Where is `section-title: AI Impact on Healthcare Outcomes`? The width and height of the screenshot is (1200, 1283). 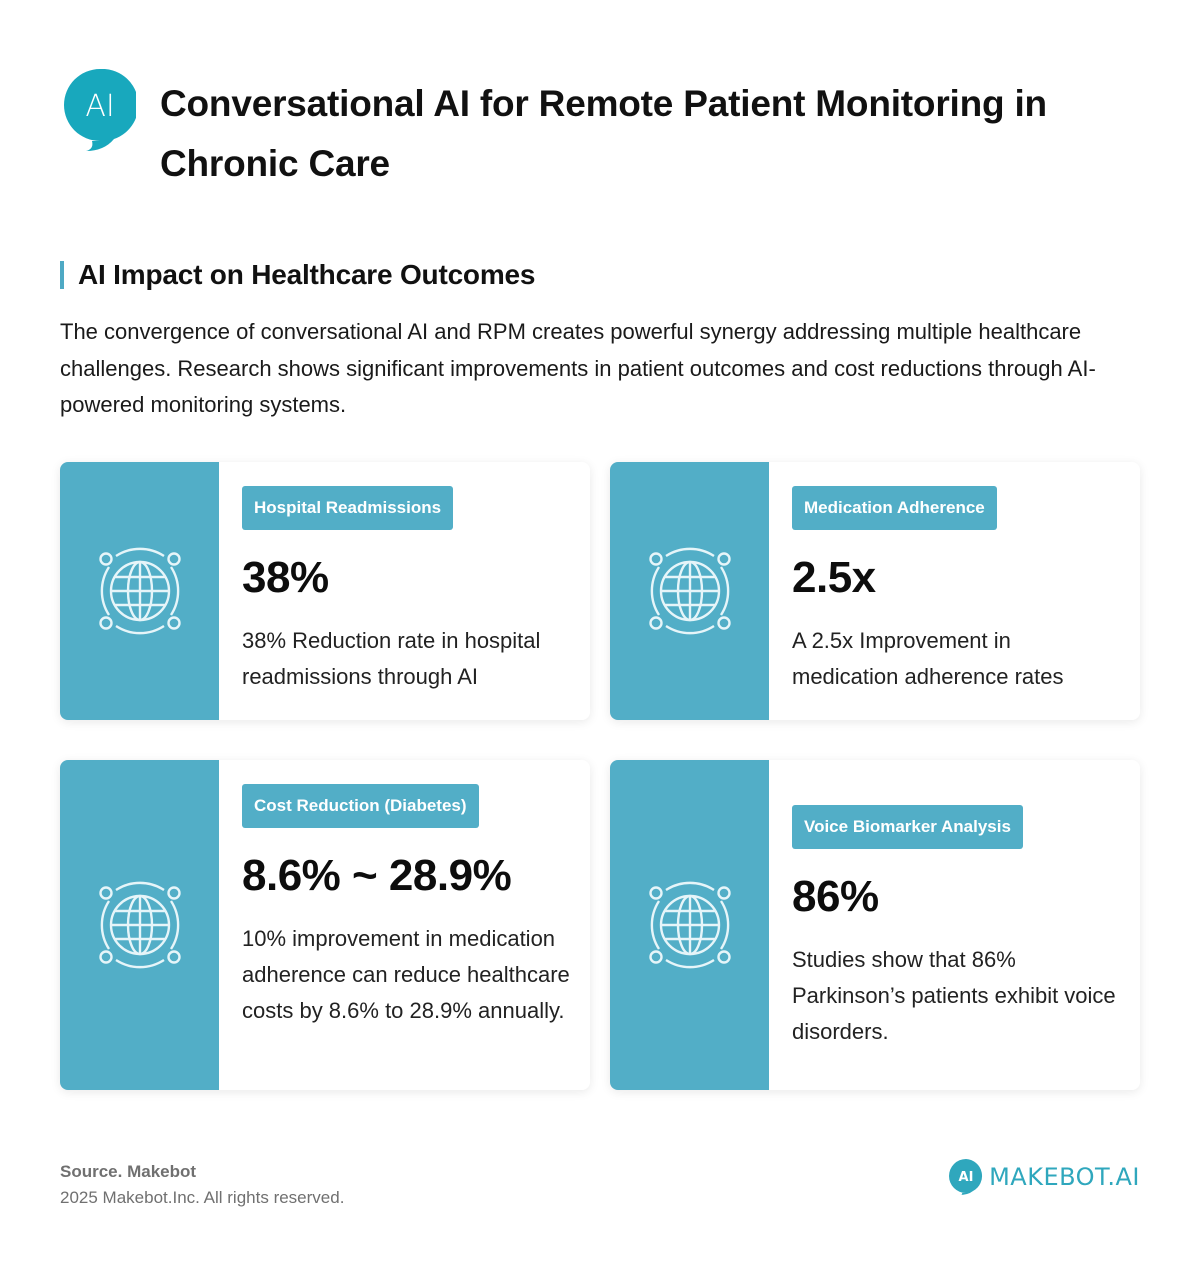 section-title: AI Impact on Healthcare Outcomes is located at coordinates (307, 274).